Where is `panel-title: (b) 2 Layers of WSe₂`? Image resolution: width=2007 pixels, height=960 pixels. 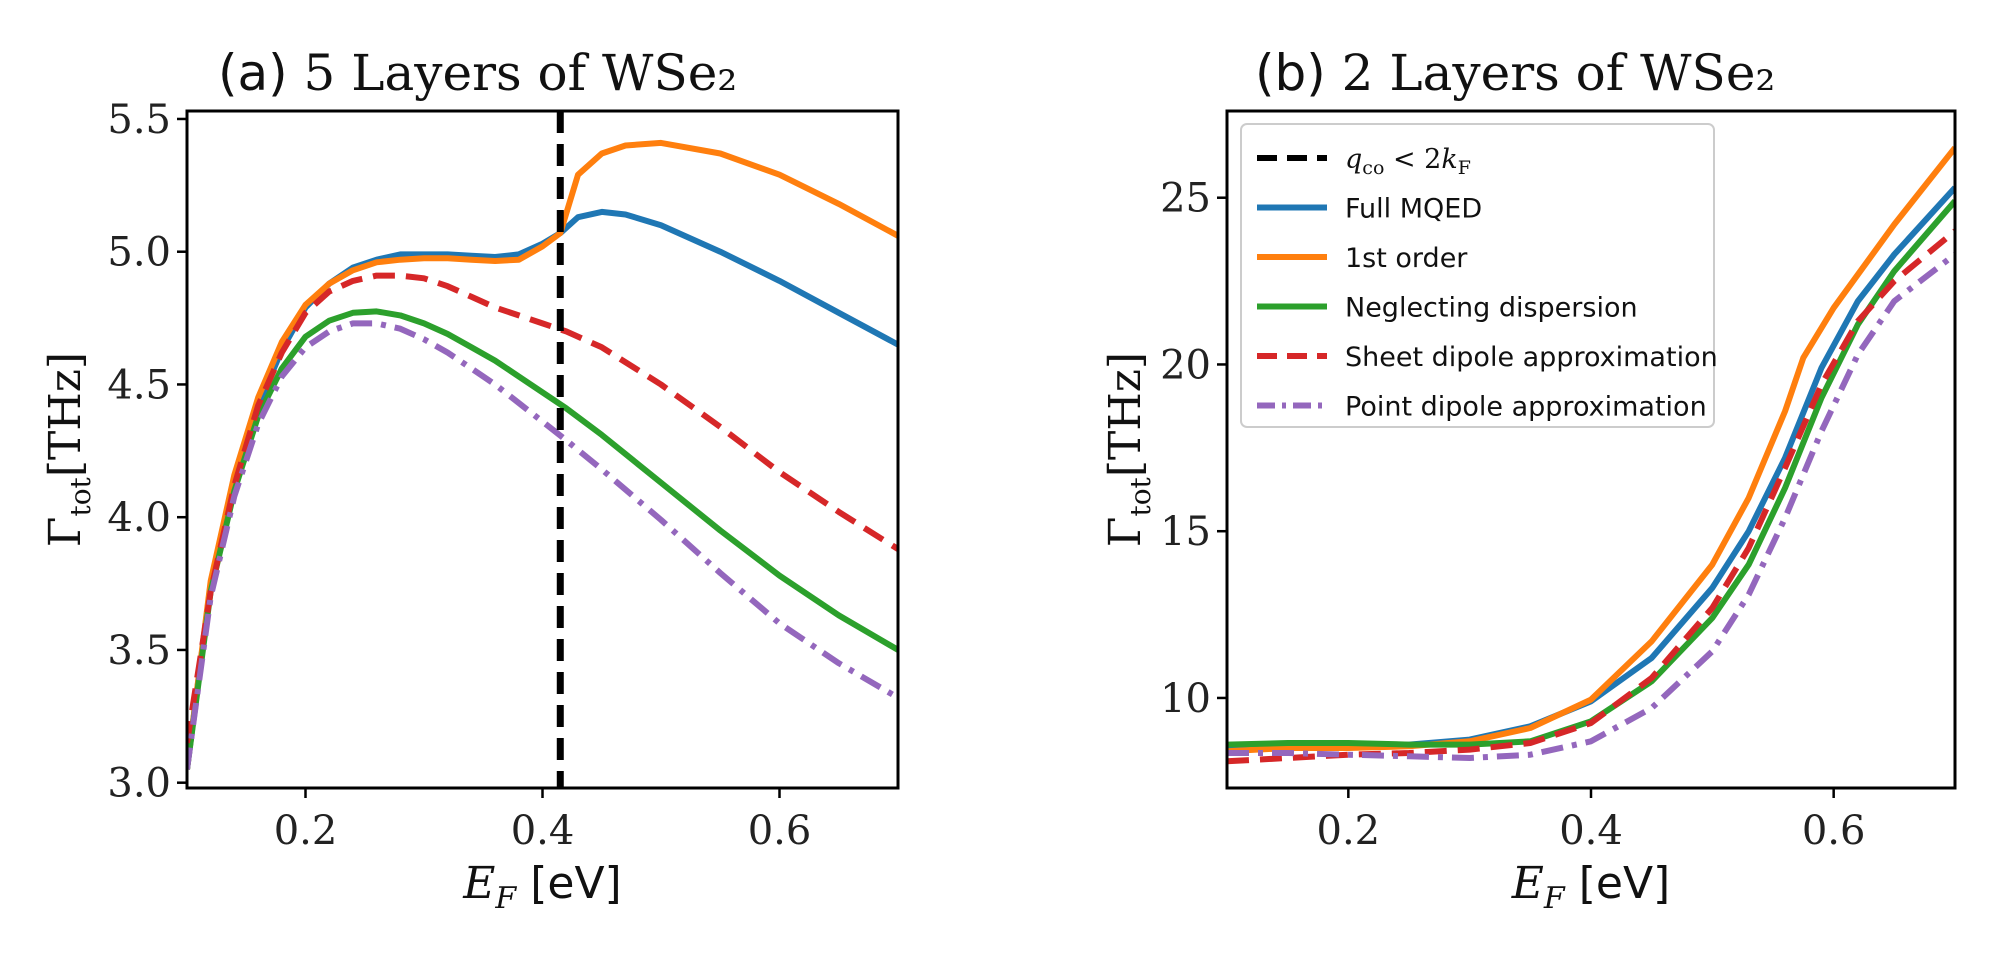
panel-title: (b) 2 Layers of WSe₂ is located at coordinates (1515, 73).